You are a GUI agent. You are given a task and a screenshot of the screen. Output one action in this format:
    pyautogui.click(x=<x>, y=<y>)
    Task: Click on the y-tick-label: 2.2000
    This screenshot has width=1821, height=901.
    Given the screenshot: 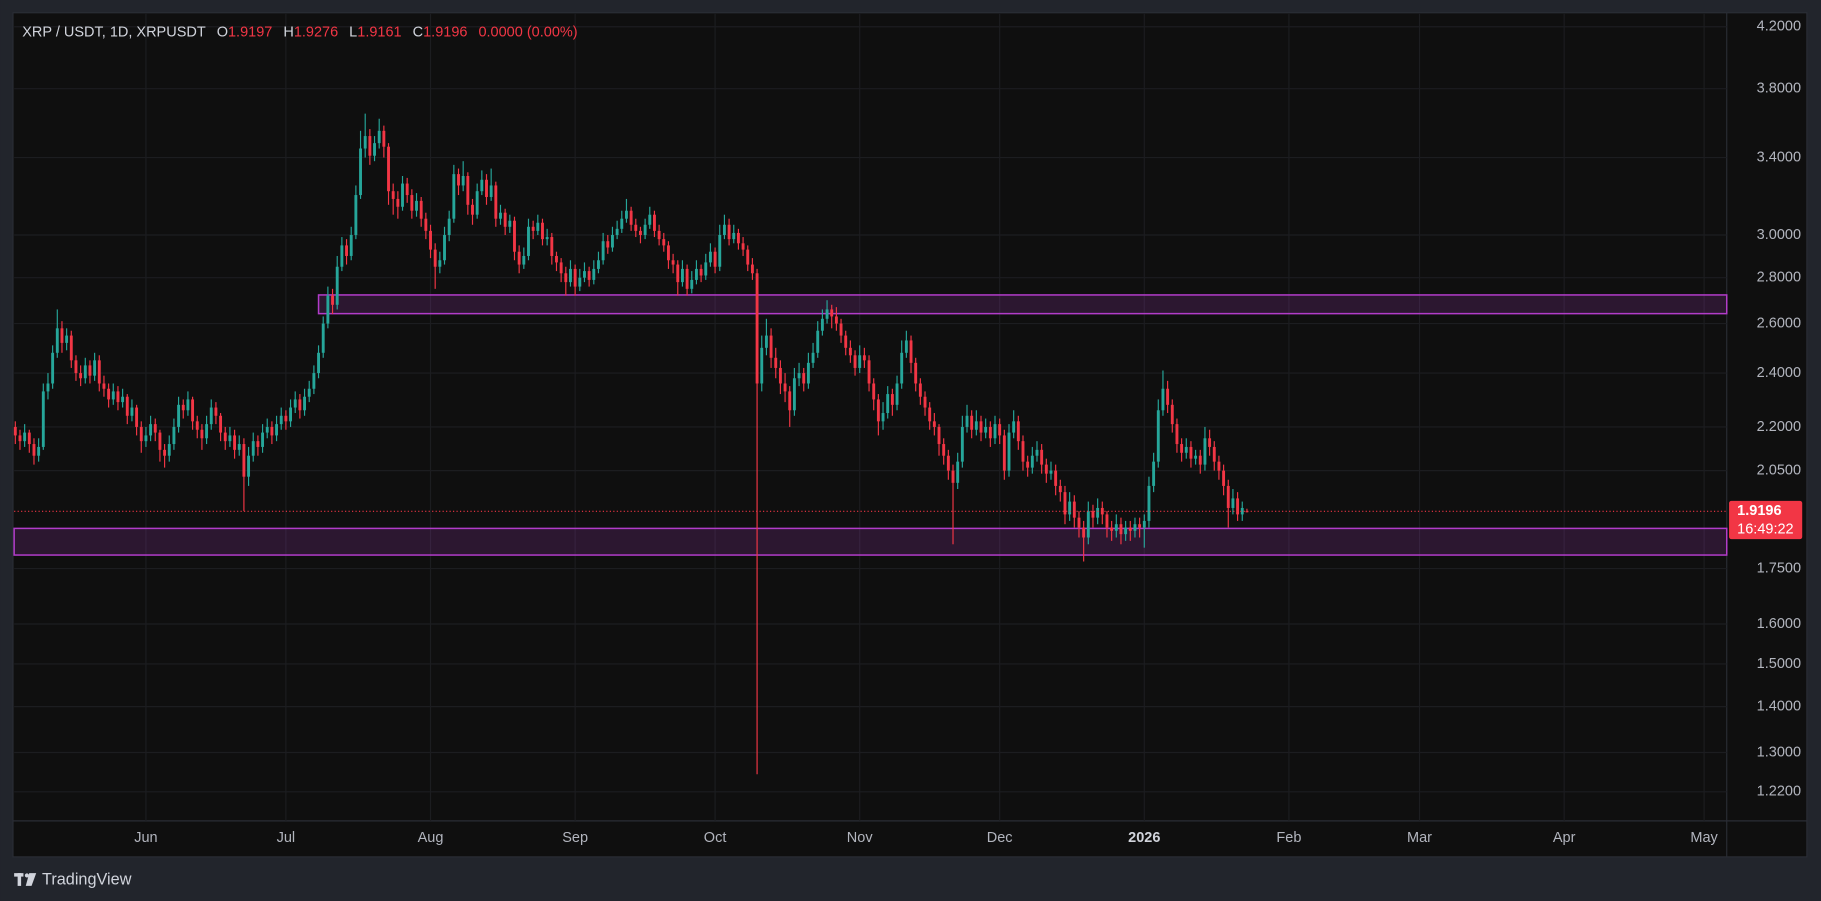 What is the action you would take?
    pyautogui.click(x=1779, y=427)
    